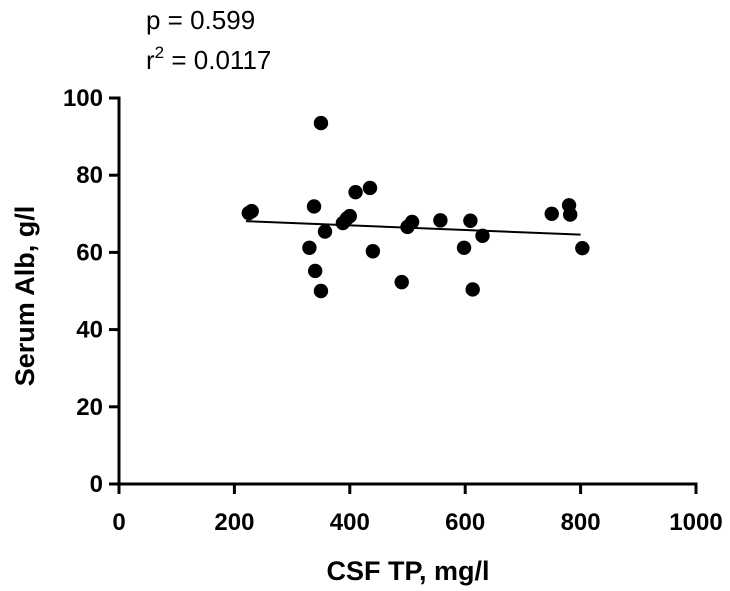 Image resolution: width=730 pixels, height=591 pixels. I want to click on r-squared-exponent: 2, so click(159, 52).